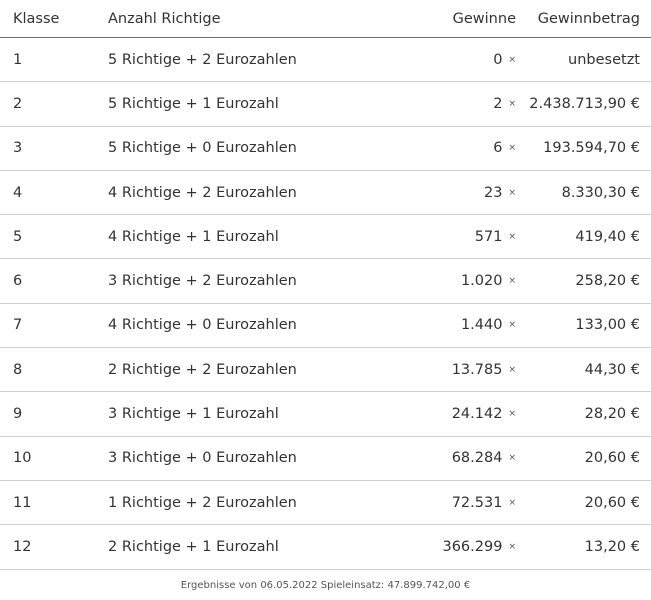 This screenshot has height=600, width=651. What do you see at coordinates (18, 148) in the screenshot?
I see `cell-klasse: 3` at bounding box center [18, 148].